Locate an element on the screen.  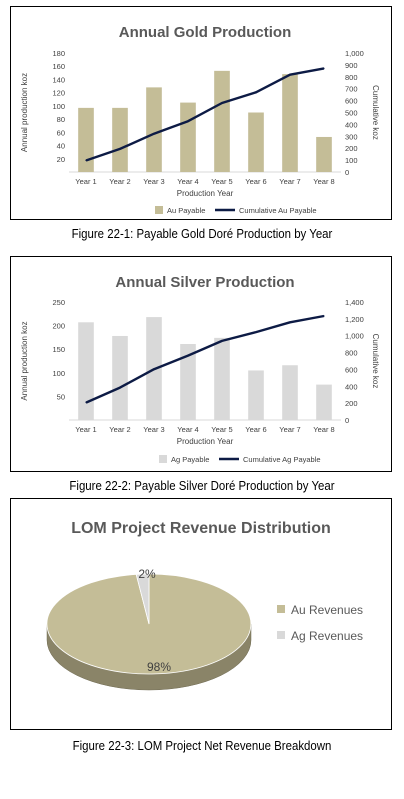
legend-label-au: Au Revenues is located at coordinates (327, 610).